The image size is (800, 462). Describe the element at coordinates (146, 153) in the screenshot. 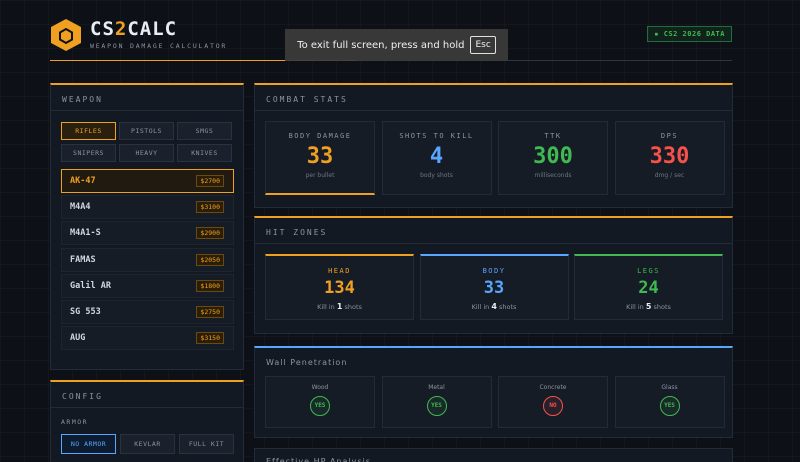

I see `category-tab-heavy: HEAVY` at that location.